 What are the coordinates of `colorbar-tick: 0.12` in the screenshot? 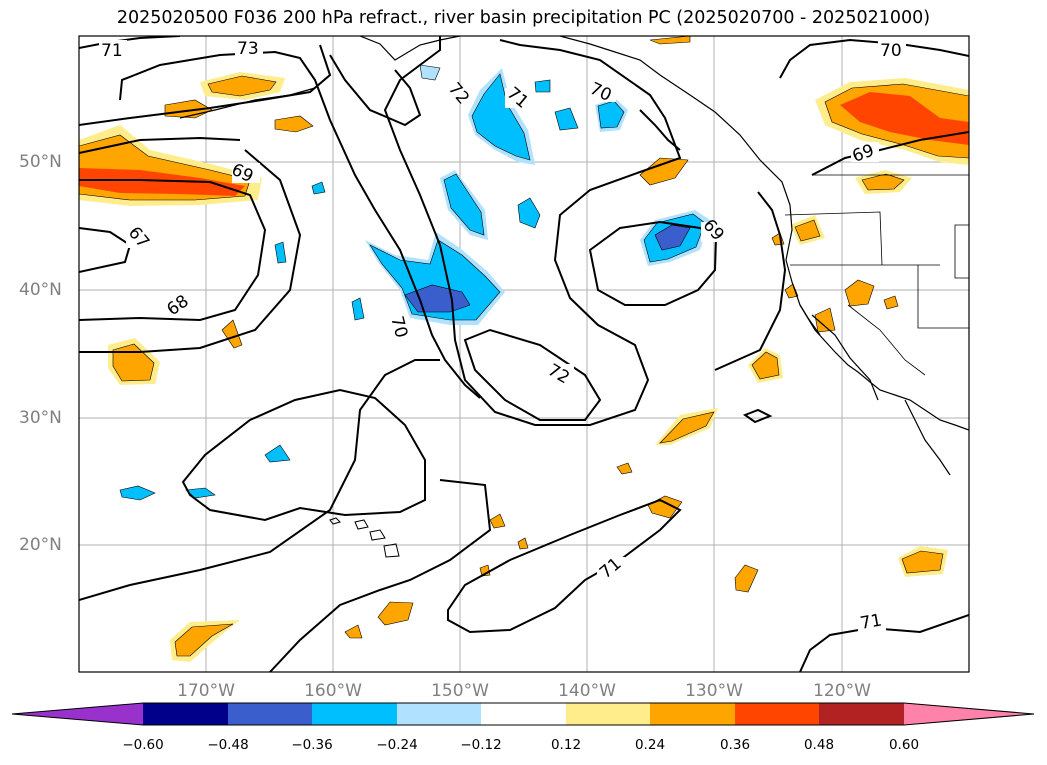 It's located at (566, 745).